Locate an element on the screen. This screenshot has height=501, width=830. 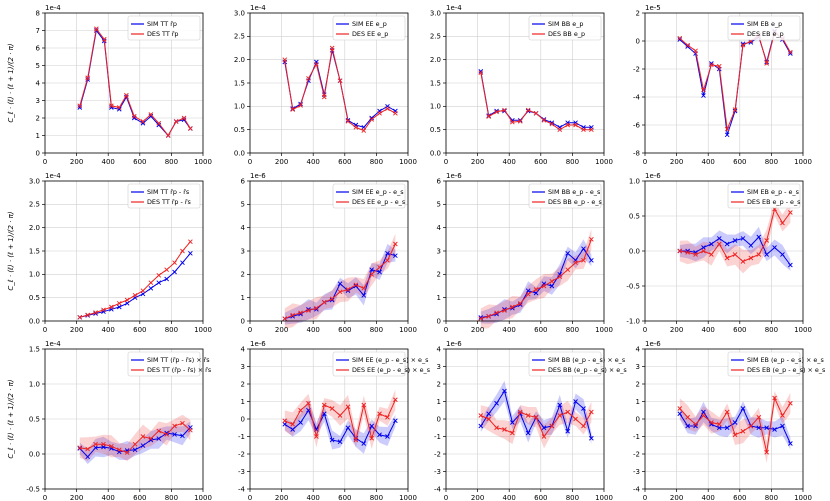
y-scale-label: 1e-4 is located at coordinates (53, 8).